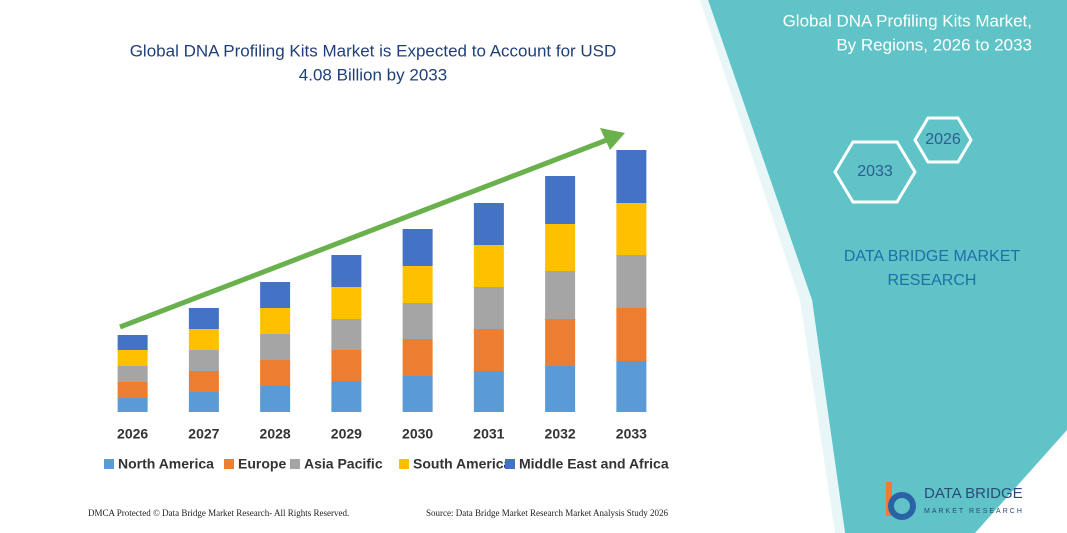 The width and height of the screenshot is (1067, 533). Describe the element at coordinates (262, 464) in the screenshot. I see `legend-label: Europe` at that location.